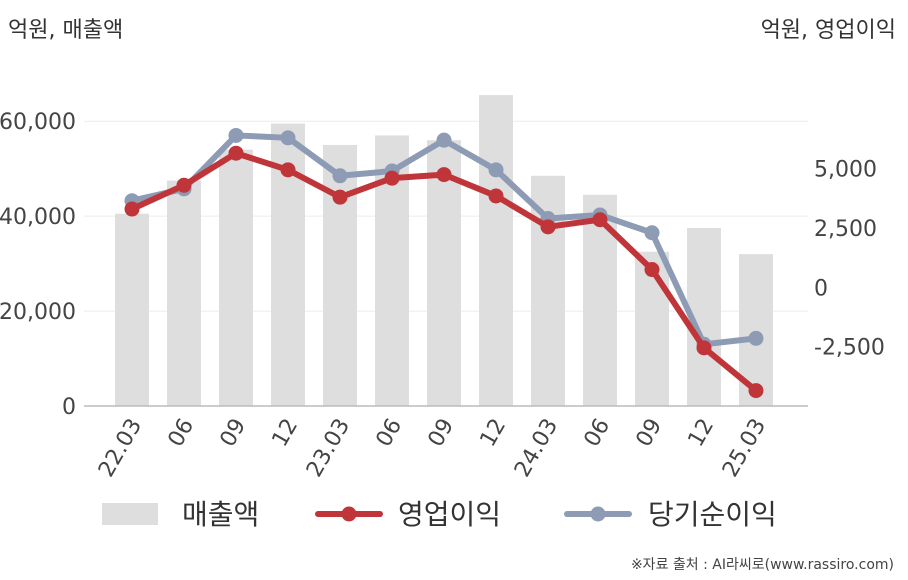 This screenshot has height=580, width=908. Describe the element at coordinates (38, 312) in the screenshot. I see `left-tick-label: 20,000` at that location.